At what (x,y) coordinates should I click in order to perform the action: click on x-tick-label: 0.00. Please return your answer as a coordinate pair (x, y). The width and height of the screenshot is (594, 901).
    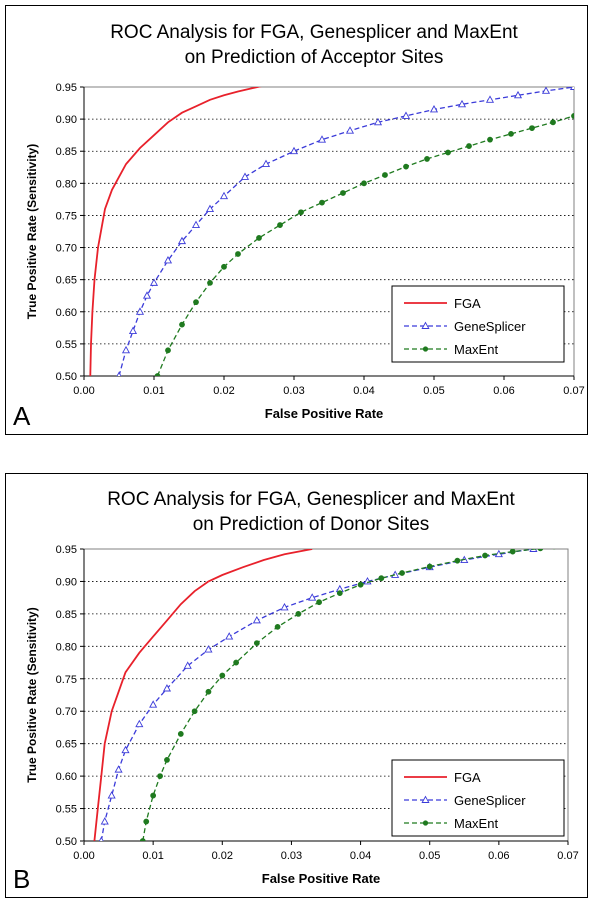
    Looking at the image, I should click on (83, 856).